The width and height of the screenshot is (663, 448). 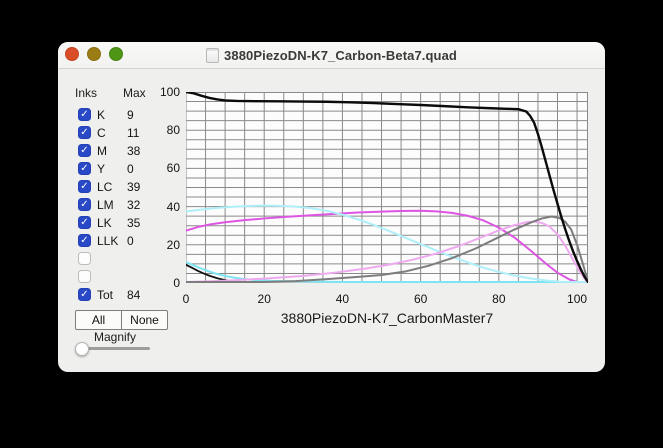 I want to click on traffic-lights, so click(x=94, y=54).